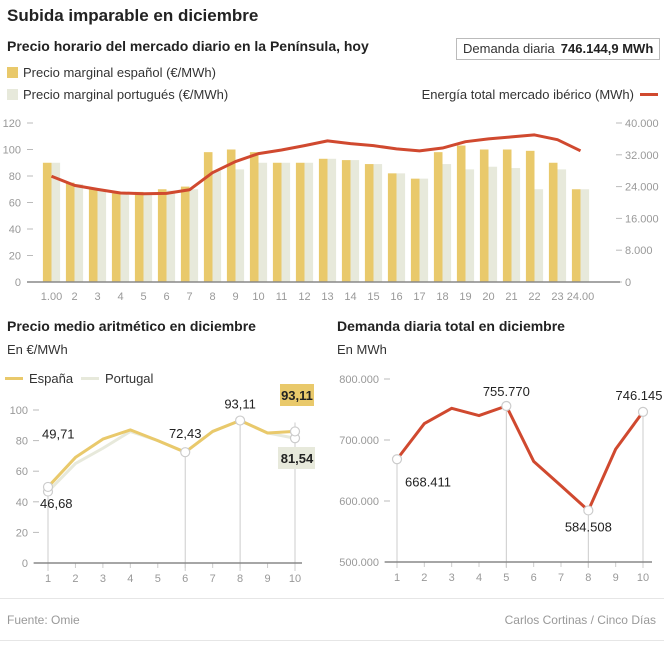  I want to click on x-tick-label: 1, so click(397, 578).